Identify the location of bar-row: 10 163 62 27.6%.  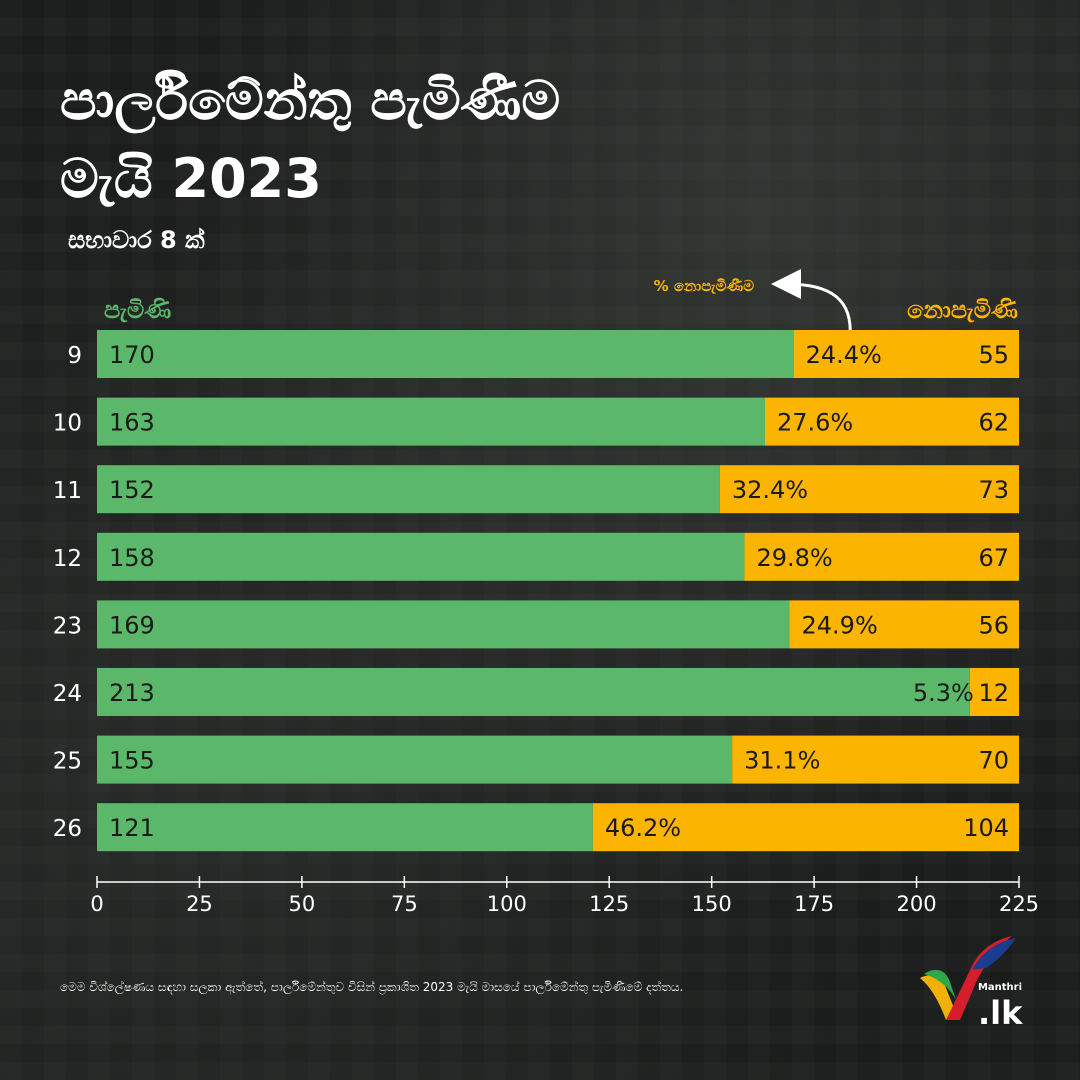
(536, 421).